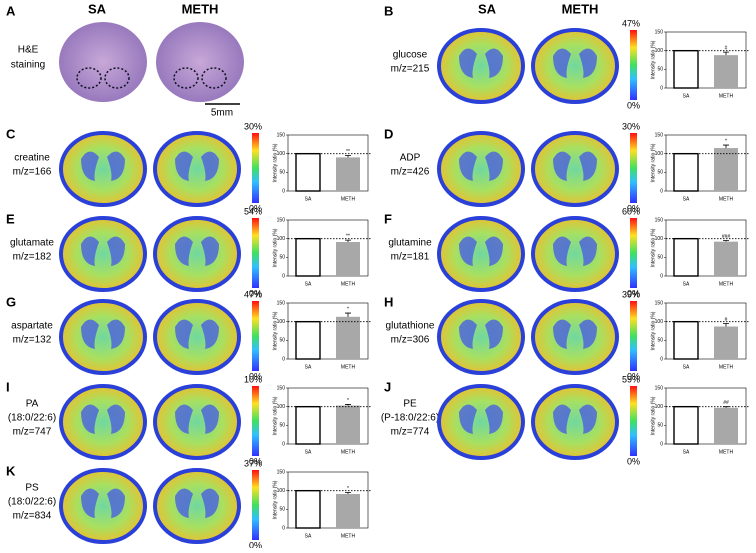  What do you see at coordinates (348, 401) in the screenshot?
I see `significance: *` at bounding box center [348, 401].